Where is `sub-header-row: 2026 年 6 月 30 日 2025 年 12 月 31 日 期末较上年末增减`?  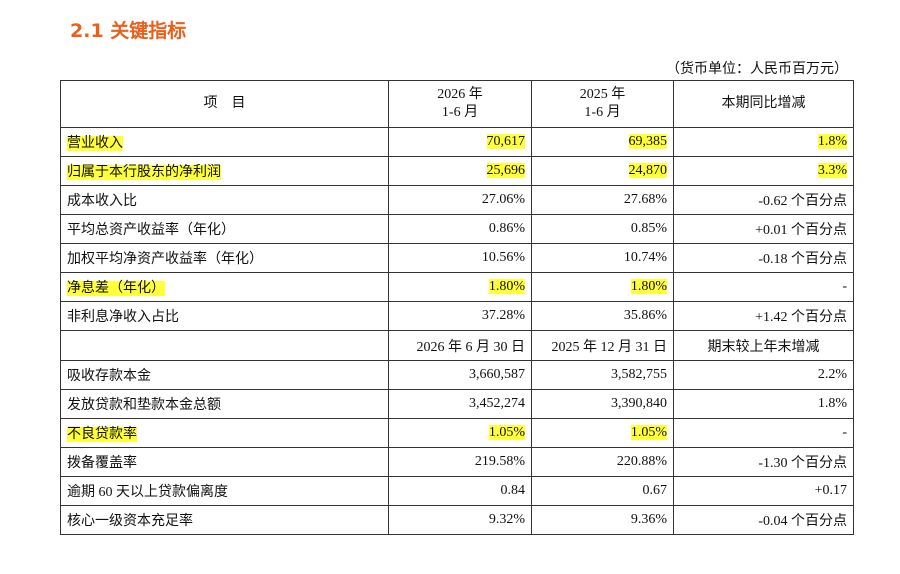
sub-header-row: 2026 年 6 月 30 日 2025 年 12 月 31 日 期末较上年末增减 is located at coordinates (457, 345).